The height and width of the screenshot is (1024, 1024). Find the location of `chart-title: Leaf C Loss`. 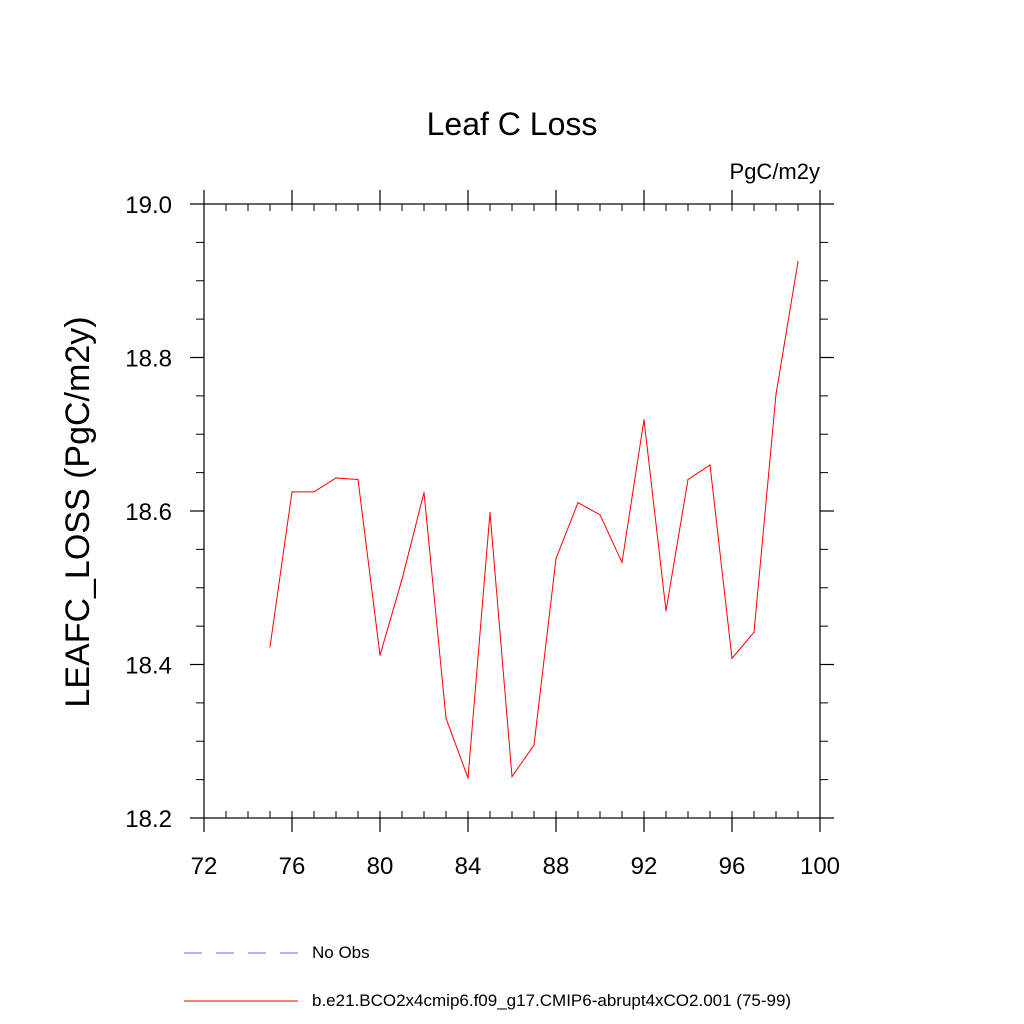

chart-title: Leaf C Loss is located at coordinates (512, 124).